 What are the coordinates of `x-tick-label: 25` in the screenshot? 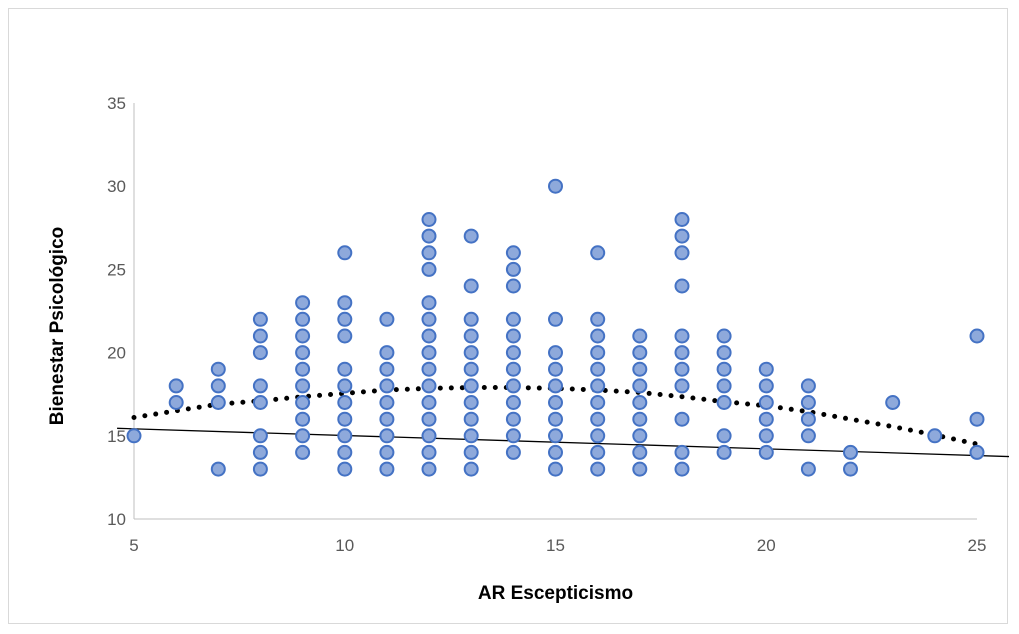 It's located at (977, 545).